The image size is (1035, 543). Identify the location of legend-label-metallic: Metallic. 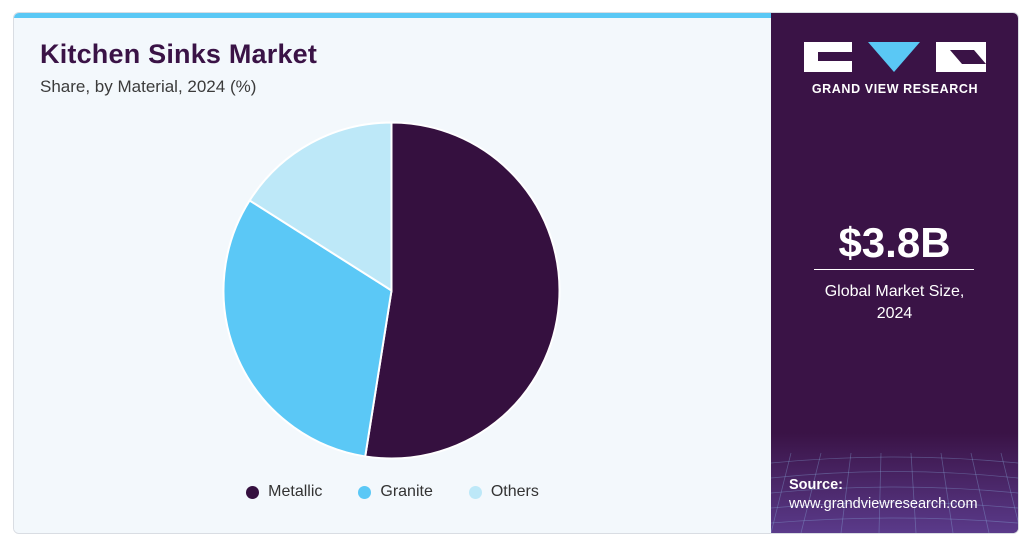
(295, 491).